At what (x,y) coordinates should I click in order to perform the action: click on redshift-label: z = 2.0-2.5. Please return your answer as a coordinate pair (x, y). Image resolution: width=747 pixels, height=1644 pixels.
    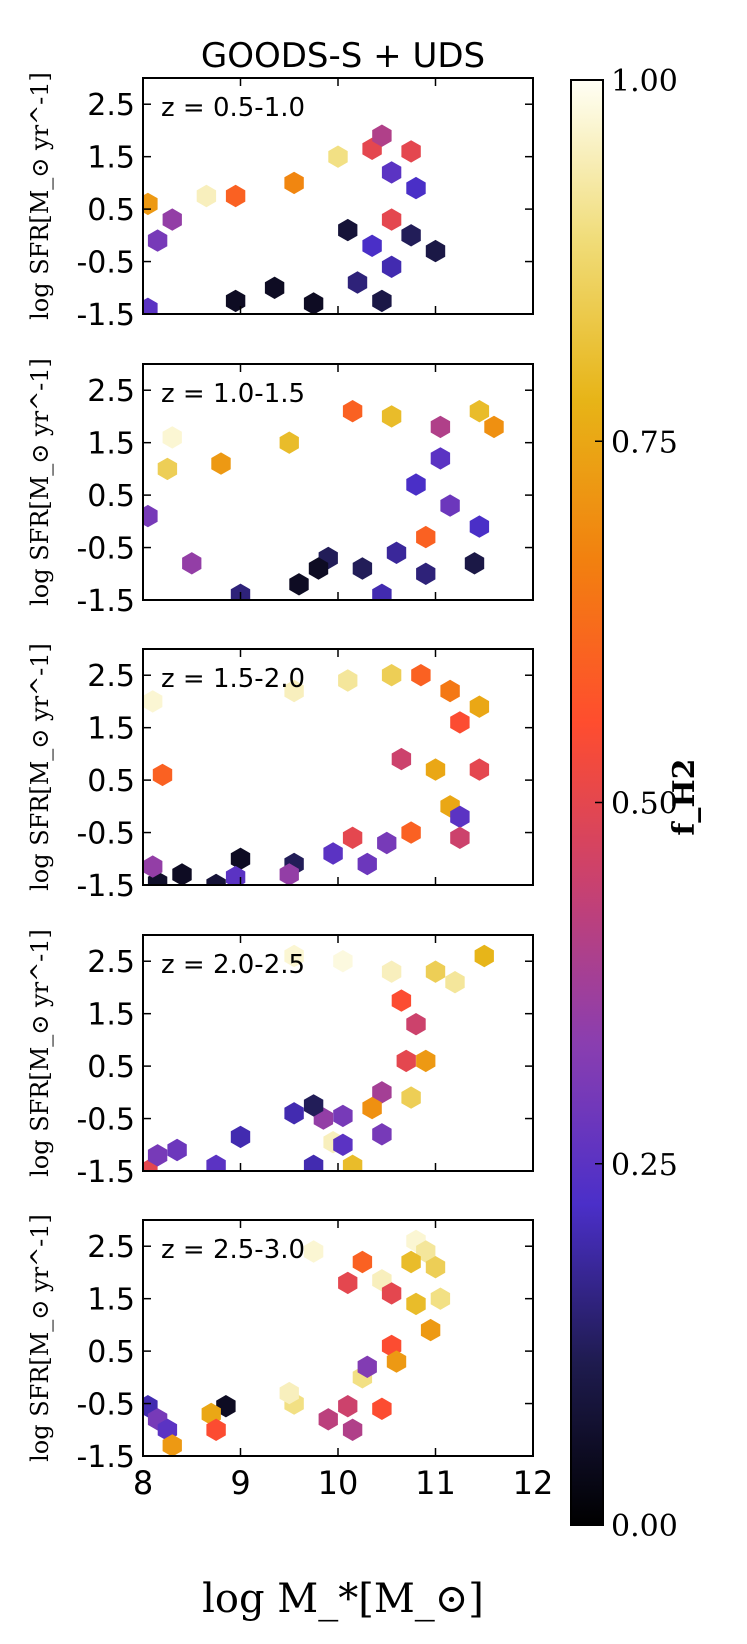
    Looking at the image, I should click on (233, 965).